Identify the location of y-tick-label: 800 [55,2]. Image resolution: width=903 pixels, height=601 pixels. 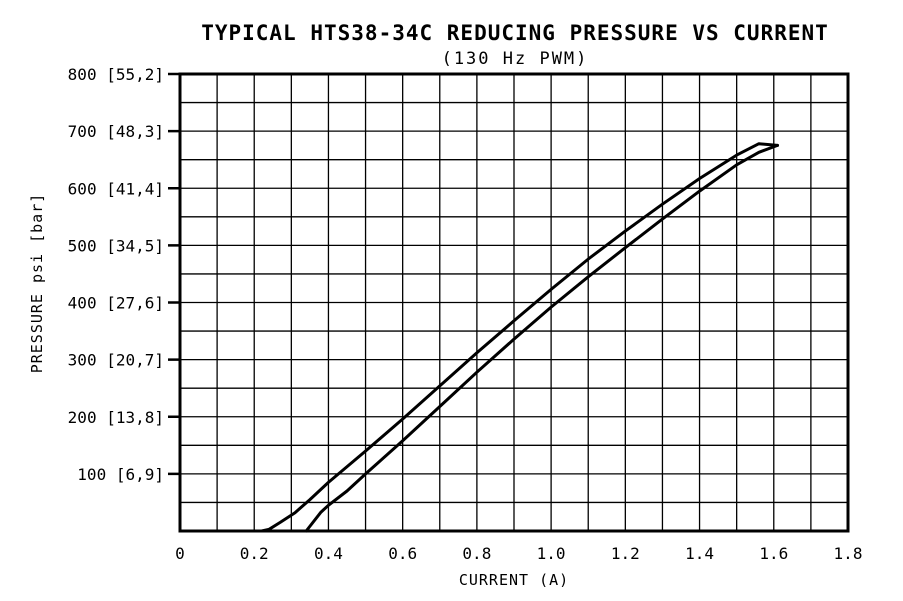
(116, 74).